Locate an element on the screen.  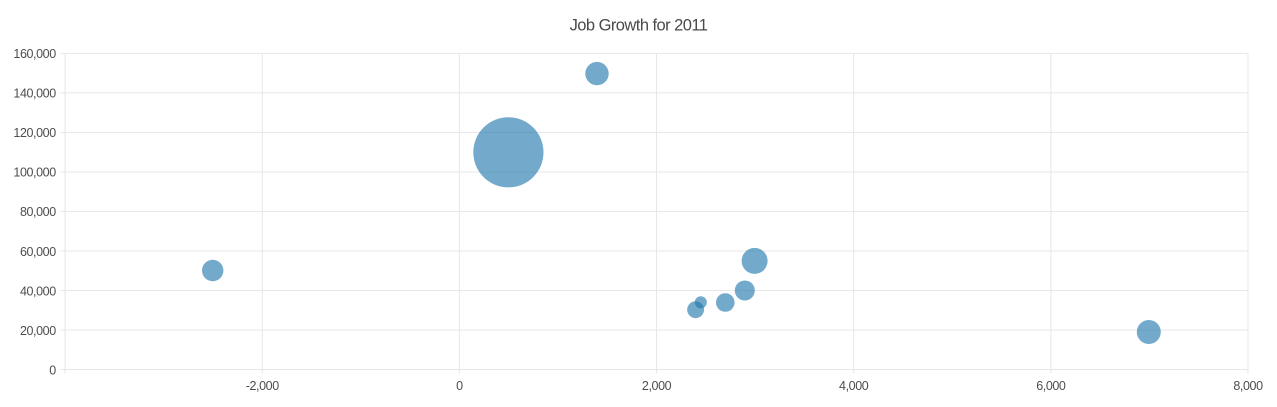
svg-text: 6,000 is located at coordinates (1051, 386).